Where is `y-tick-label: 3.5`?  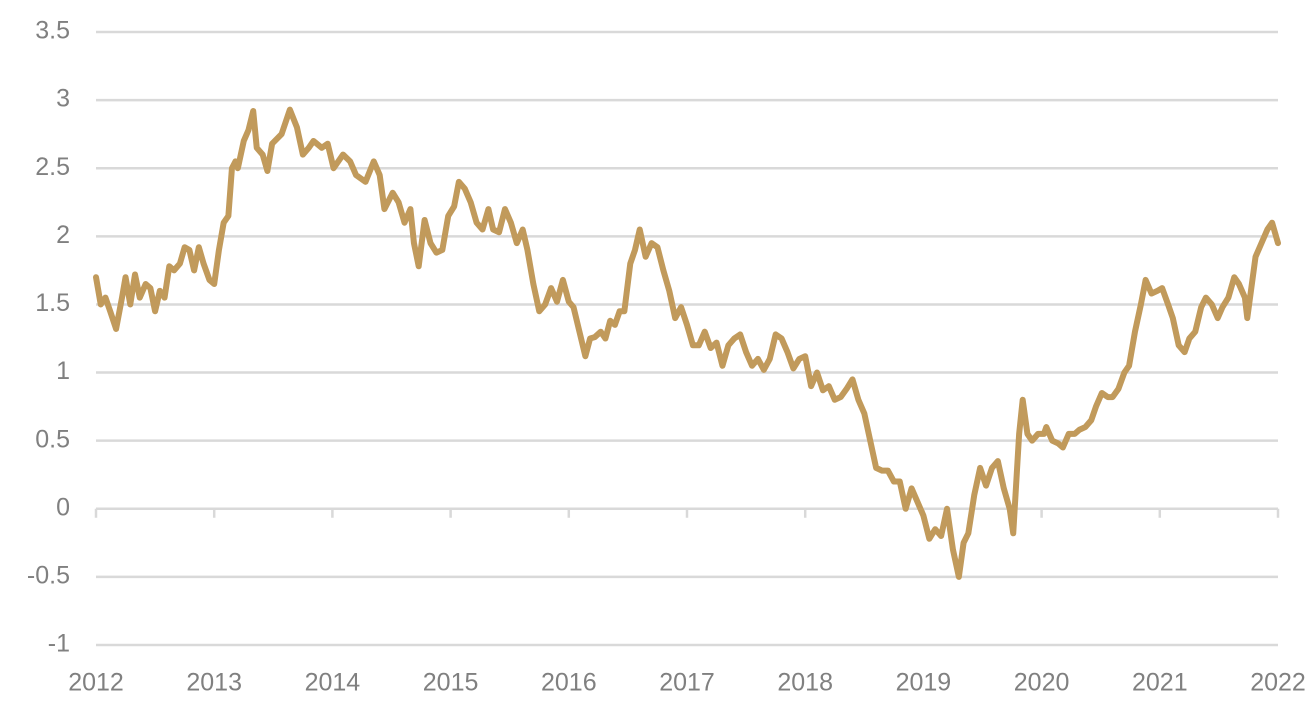 y-tick-label: 3.5 is located at coordinates (52, 31).